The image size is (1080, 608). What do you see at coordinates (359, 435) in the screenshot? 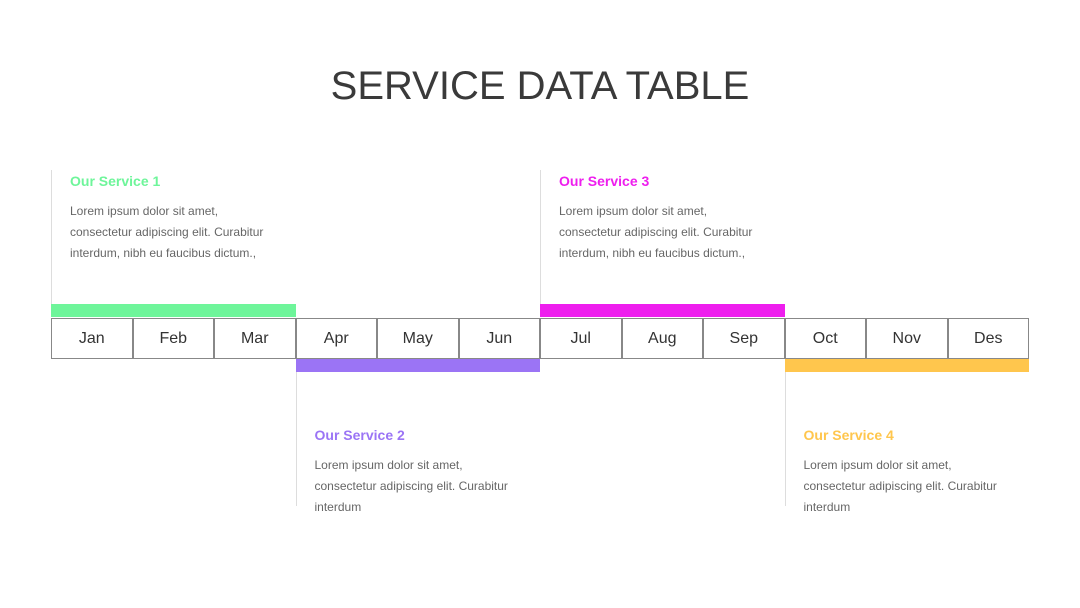
I see `service-title: Our Service 2` at bounding box center [359, 435].